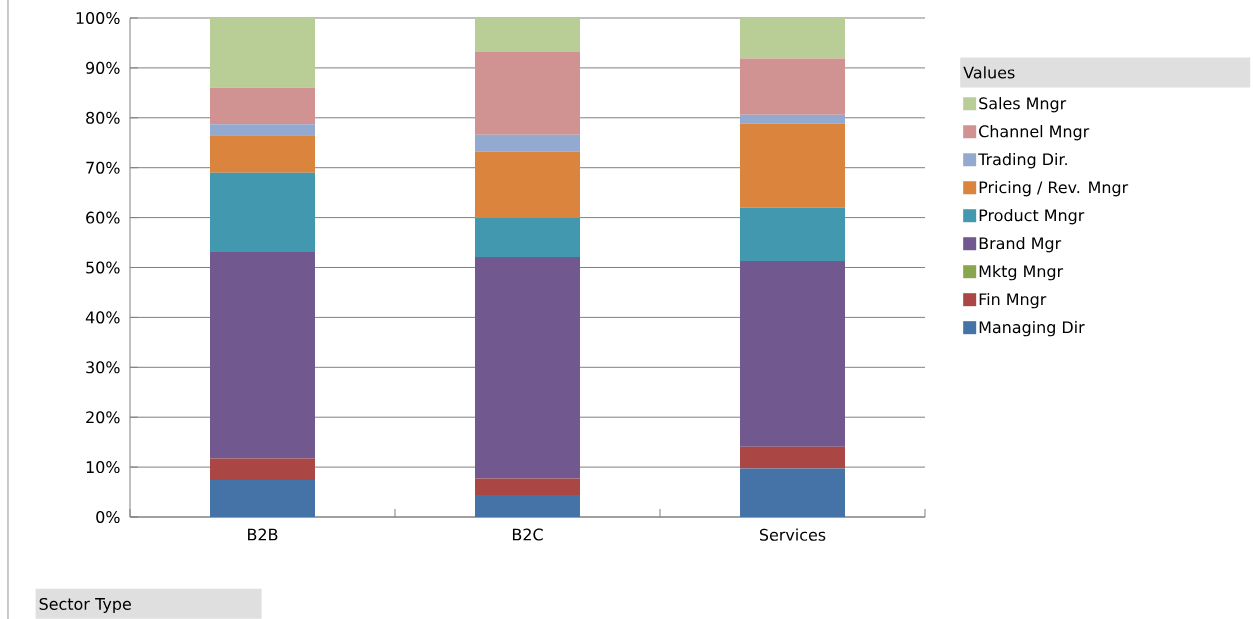 This screenshot has height=619, width=1254. What do you see at coordinates (103, 167) in the screenshot?
I see `y-tick-label: 70%` at bounding box center [103, 167].